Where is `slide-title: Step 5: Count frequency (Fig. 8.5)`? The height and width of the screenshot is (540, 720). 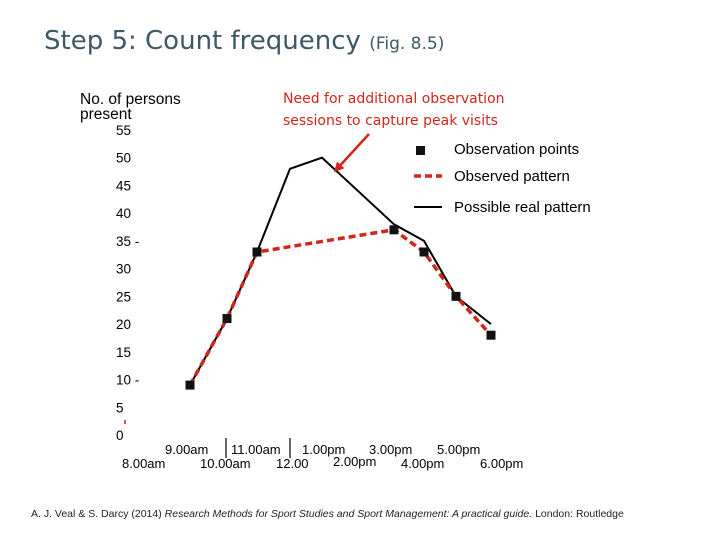
slide-title: Step 5: Count frequency (Fig. 8.5) is located at coordinates (244, 41).